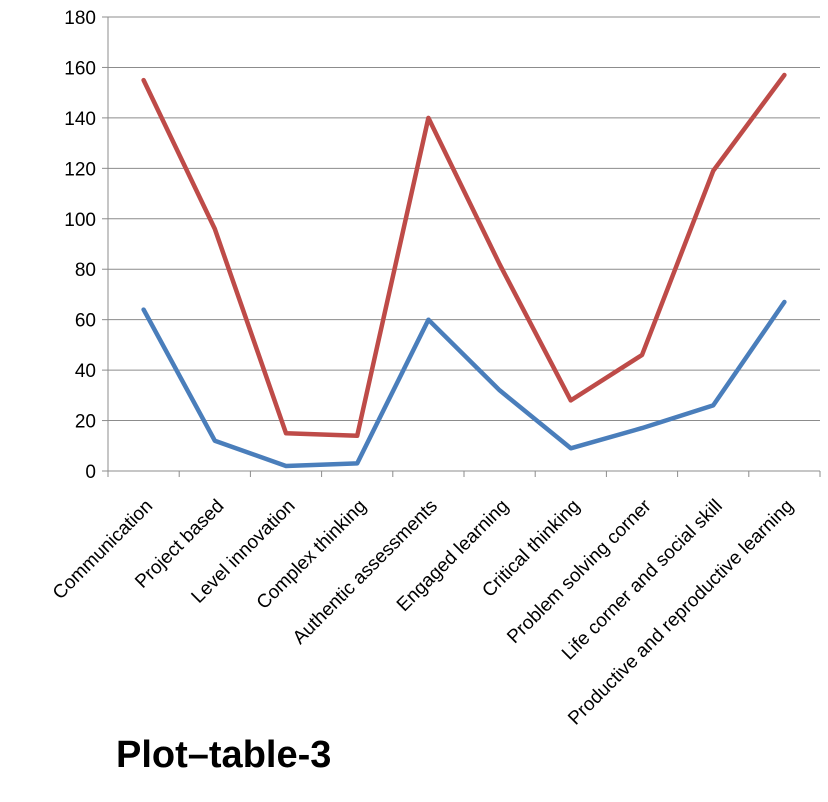 Image resolution: width=828 pixels, height=802 pixels. Describe the element at coordinates (579, 571) in the screenshot. I see `x-tick-label: Problem solving corner` at that location.